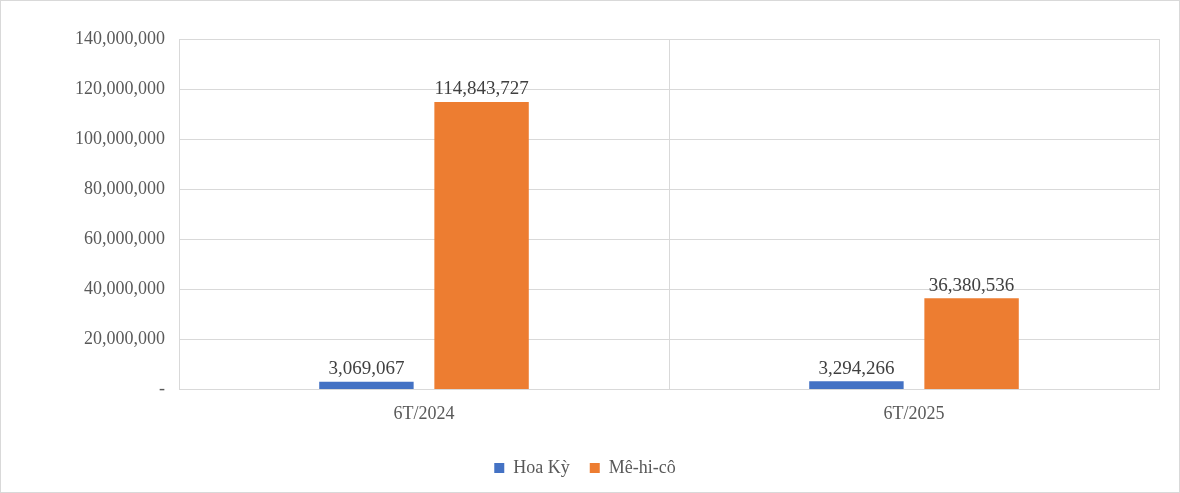  Describe the element at coordinates (971, 284) in the screenshot. I see `data-label: 36,380,536` at that location.